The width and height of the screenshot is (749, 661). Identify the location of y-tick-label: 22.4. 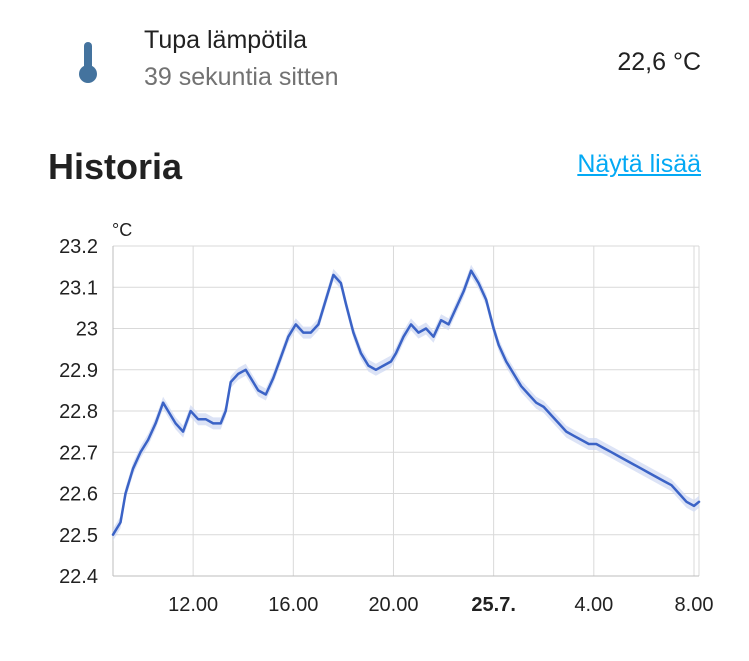
(78, 577).